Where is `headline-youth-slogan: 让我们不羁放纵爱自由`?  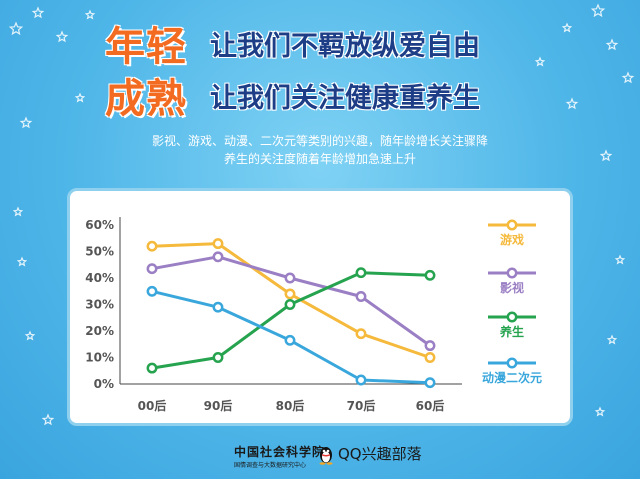
headline-youth-slogan: 让我们不羁放纵爱自由 is located at coordinates (345, 46).